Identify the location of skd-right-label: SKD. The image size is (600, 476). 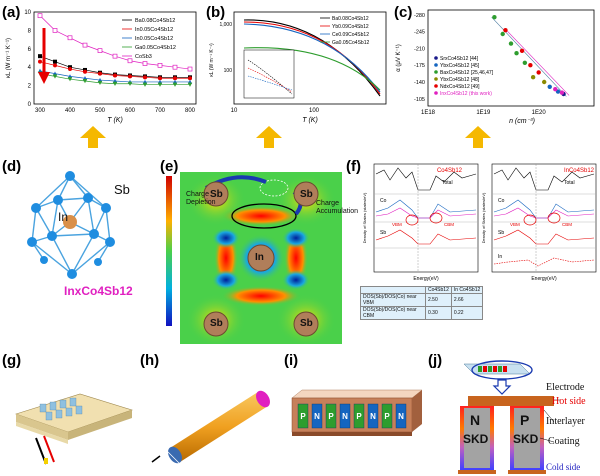
(526, 439).